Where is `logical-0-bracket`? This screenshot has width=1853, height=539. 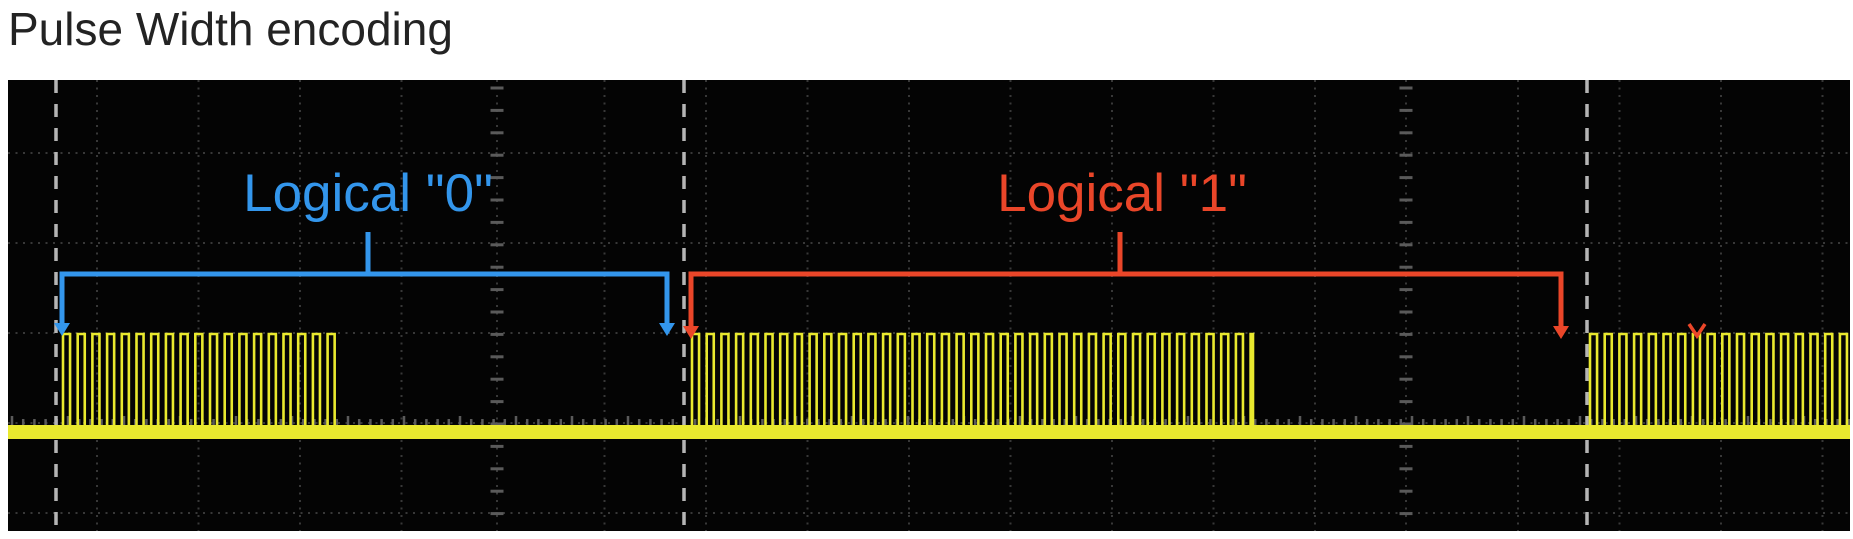
logical-0-bracket is located at coordinates (364, 284).